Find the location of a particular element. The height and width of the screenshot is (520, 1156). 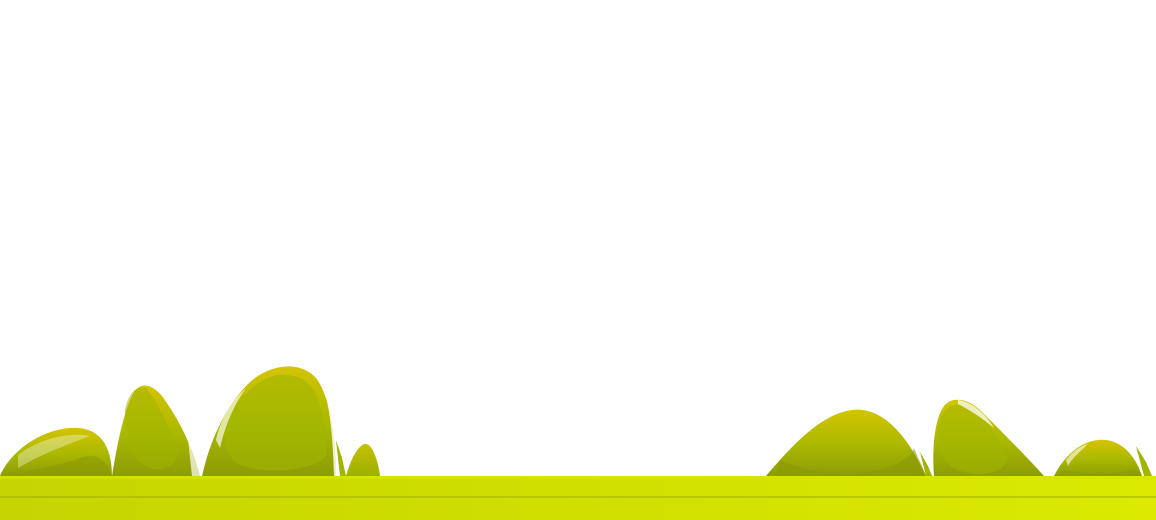

ground-strip is located at coordinates (578, 498).